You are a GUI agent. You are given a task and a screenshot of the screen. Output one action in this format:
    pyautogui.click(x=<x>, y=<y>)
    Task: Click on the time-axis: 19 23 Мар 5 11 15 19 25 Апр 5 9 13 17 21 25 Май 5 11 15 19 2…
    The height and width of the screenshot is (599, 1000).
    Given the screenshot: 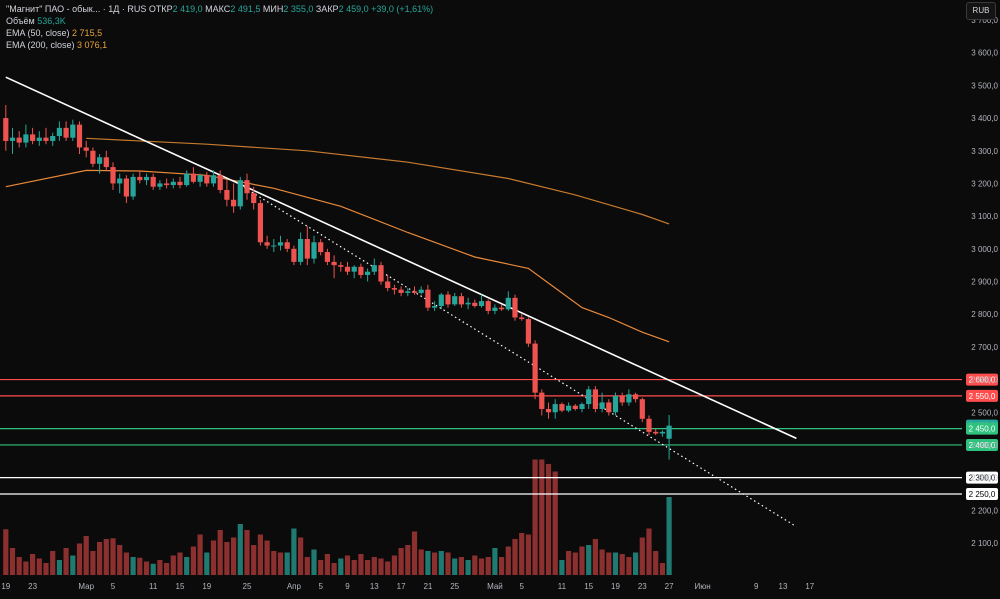 What is the action you would take?
    pyautogui.click(x=407, y=586)
    